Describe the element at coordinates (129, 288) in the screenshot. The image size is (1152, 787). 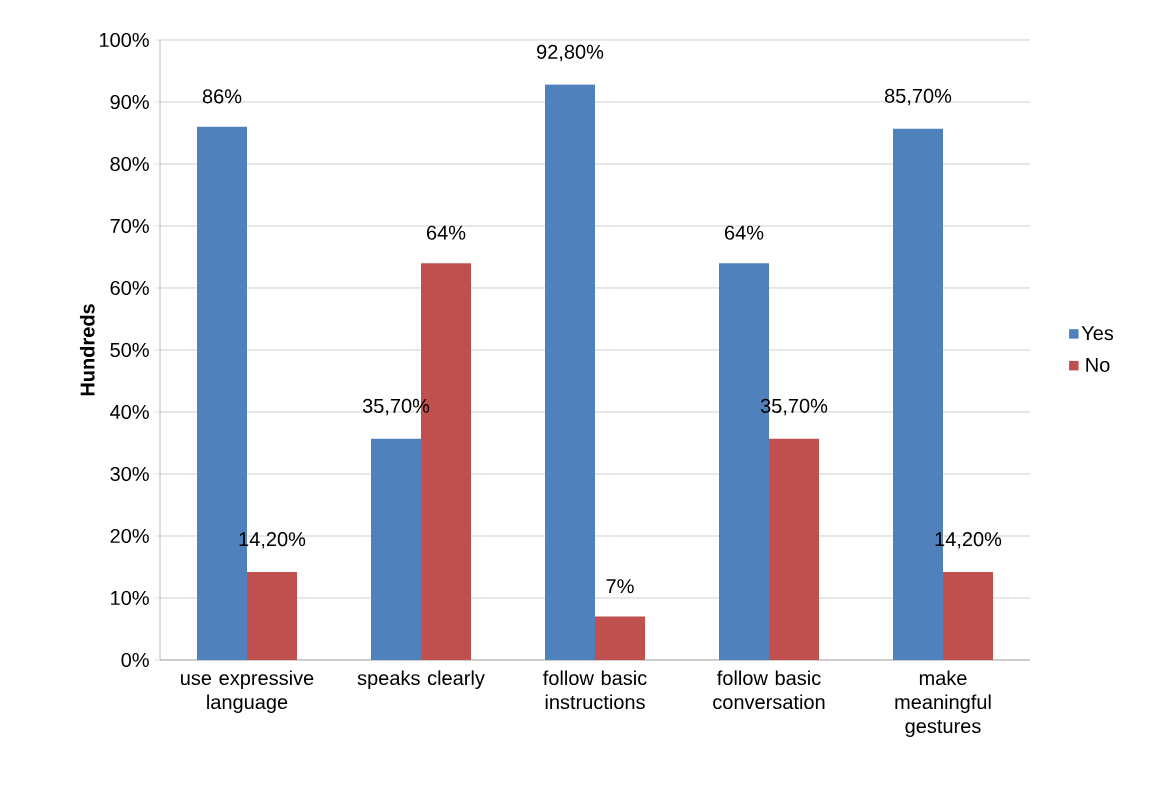
I see `y-tick-label: 60%` at that location.